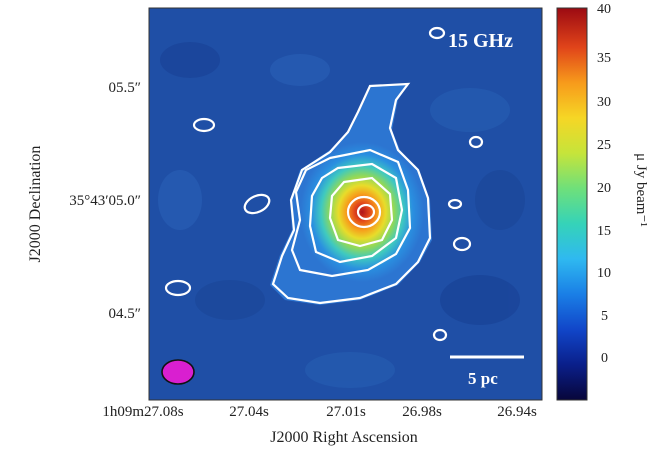 The image size is (653, 451). What do you see at coordinates (604, 145) in the screenshot?
I see `colorbar-tick-label: 25` at bounding box center [604, 145].